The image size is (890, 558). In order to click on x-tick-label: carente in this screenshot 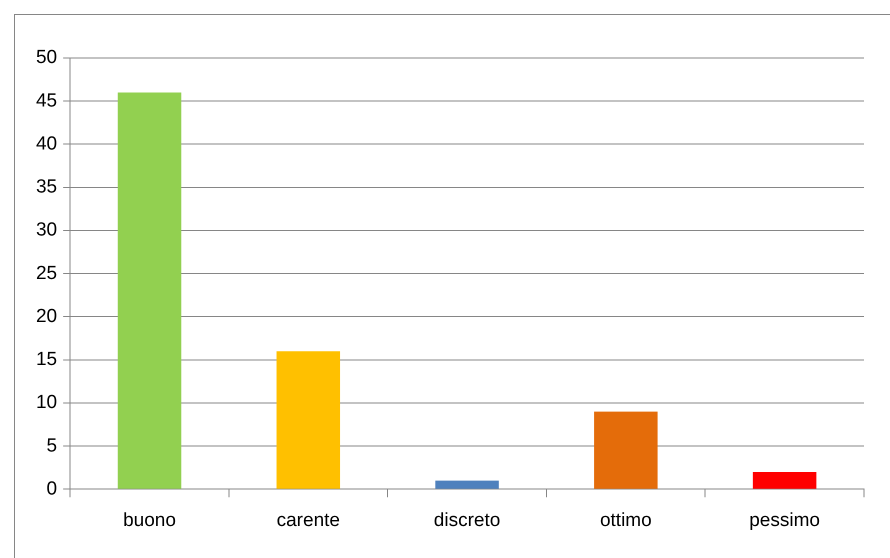, I will do `click(308, 520)`.